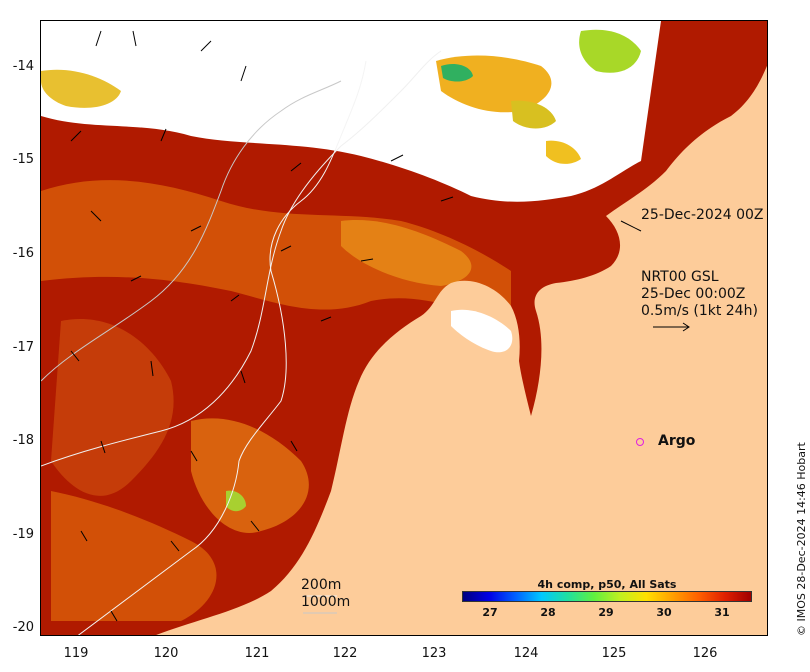  Describe the element at coordinates (548, 612) in the screenshot. I see `colorbar-tick-label: 28` at that location.